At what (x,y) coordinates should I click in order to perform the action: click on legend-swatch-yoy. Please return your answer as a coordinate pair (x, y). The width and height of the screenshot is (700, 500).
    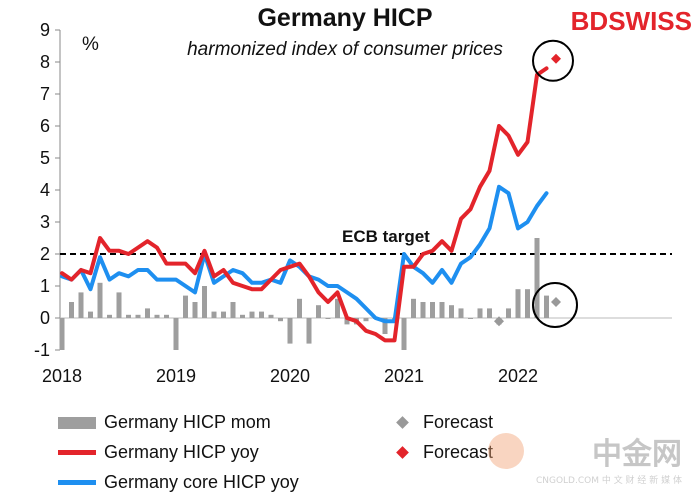
    Looking at the image, I should click on (77, 452).